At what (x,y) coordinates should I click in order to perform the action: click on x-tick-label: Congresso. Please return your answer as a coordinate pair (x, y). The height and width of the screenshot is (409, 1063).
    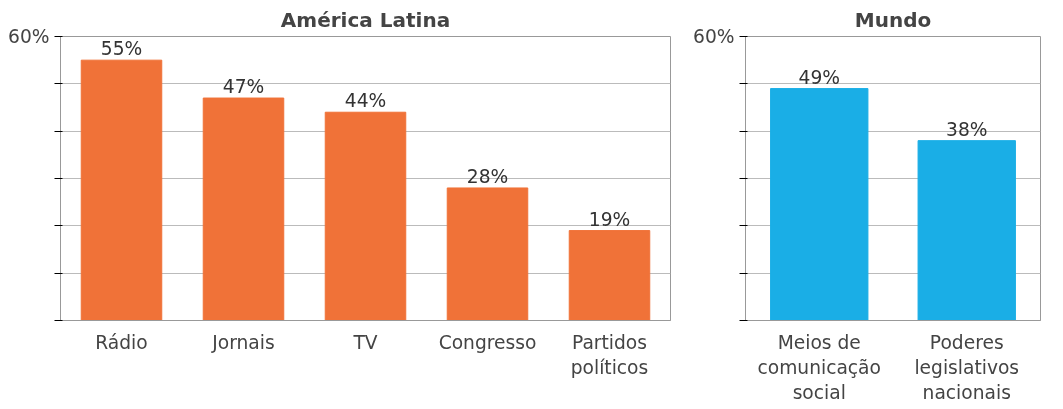
    Looking at the image, I should click on (487, 342).